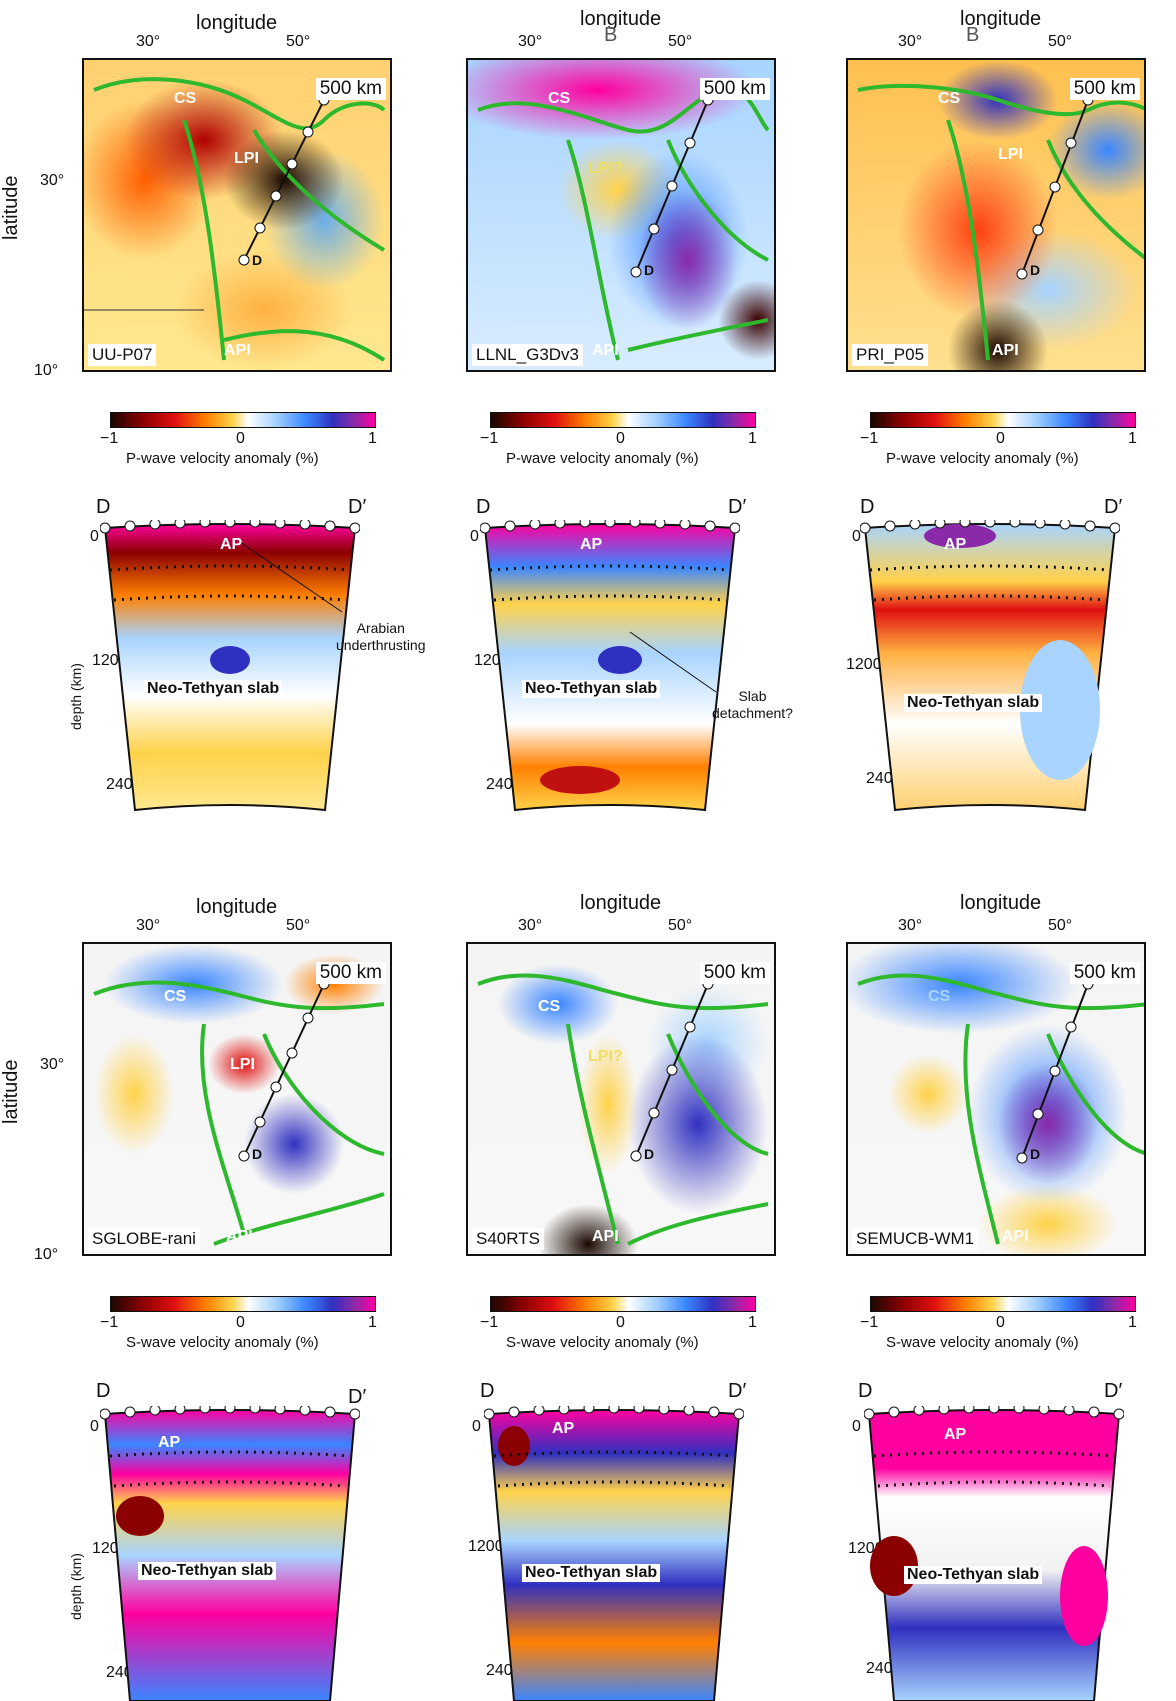  What do you see at coordinates (508, 1239) in the screenshot?
I see `model-name: S40RTS` at bounding box center [508, 1239].